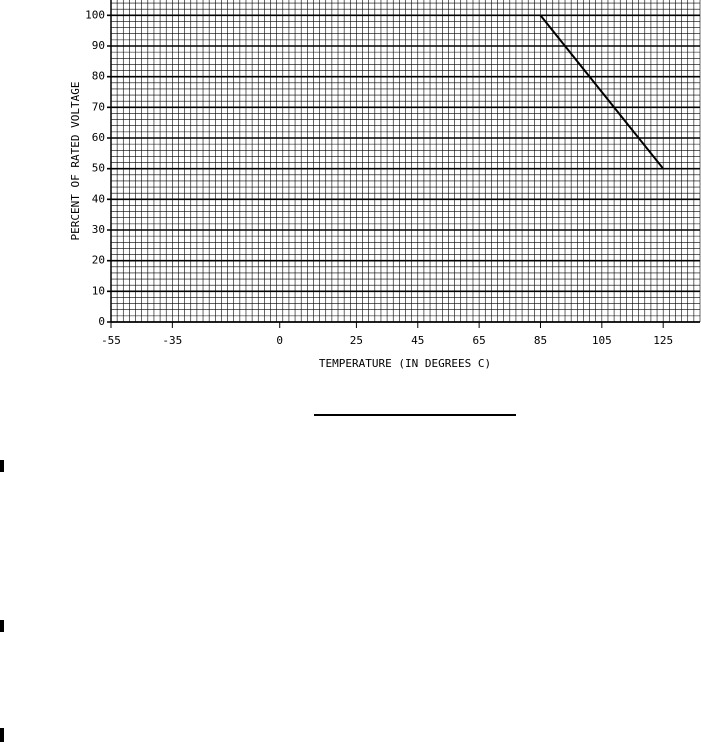 The width and height of the screenshot is (701, 745). What do you see at coordinates (98, 198) in the screenshot?
I see `y-tick-label: 40` at bounding box center [98, 198].